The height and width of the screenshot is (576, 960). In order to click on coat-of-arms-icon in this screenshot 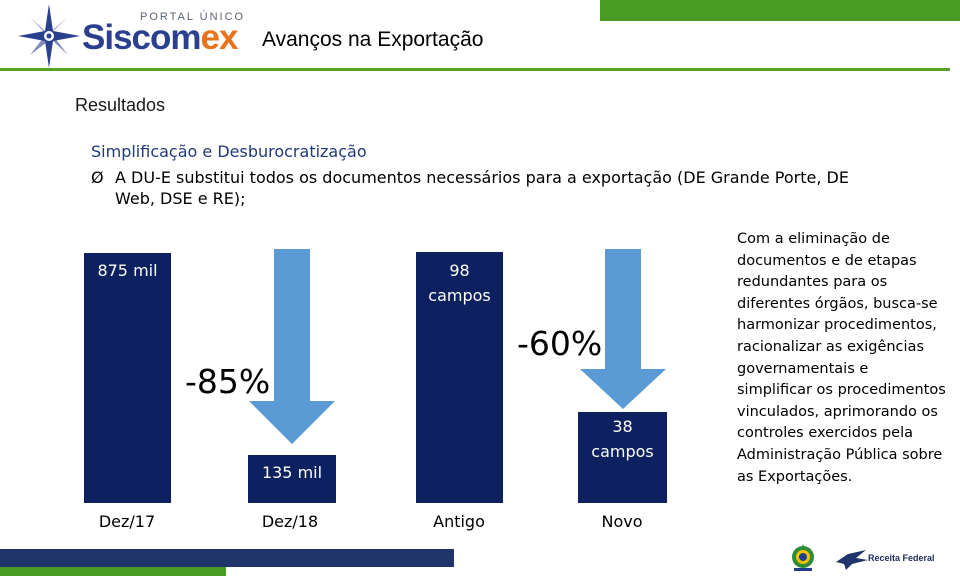, I will do `click(803, 557)`.